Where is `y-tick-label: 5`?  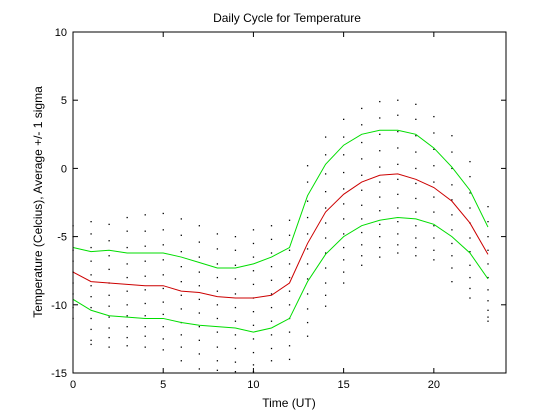 y-tick-label: 5 is located at coordinates (64, 101).